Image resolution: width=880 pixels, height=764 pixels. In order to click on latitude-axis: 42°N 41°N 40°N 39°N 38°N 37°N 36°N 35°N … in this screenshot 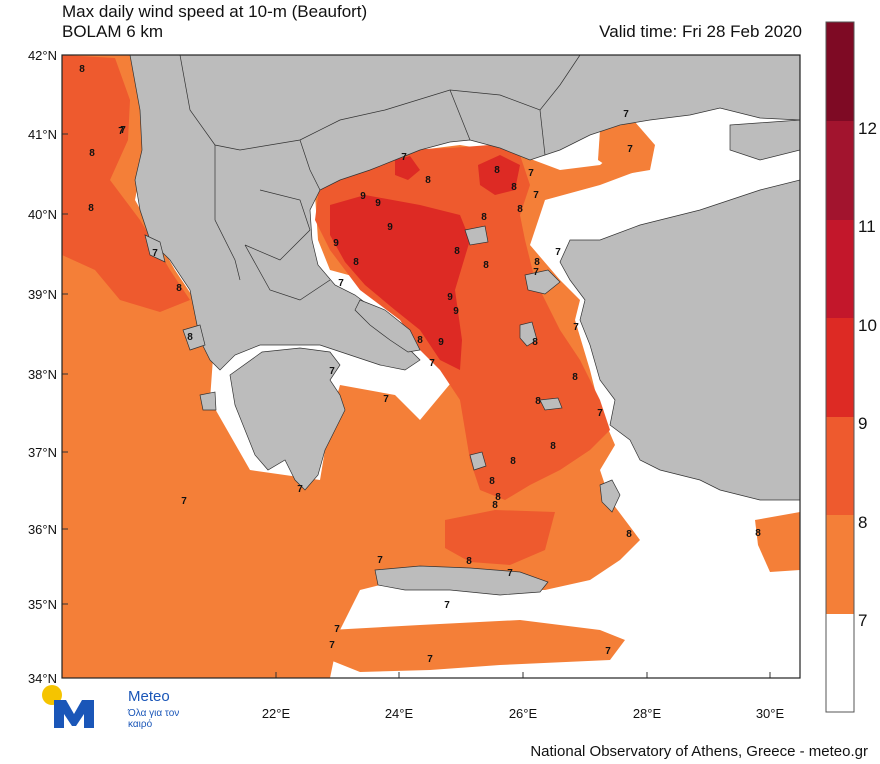, I will do `click(42, 367)`.